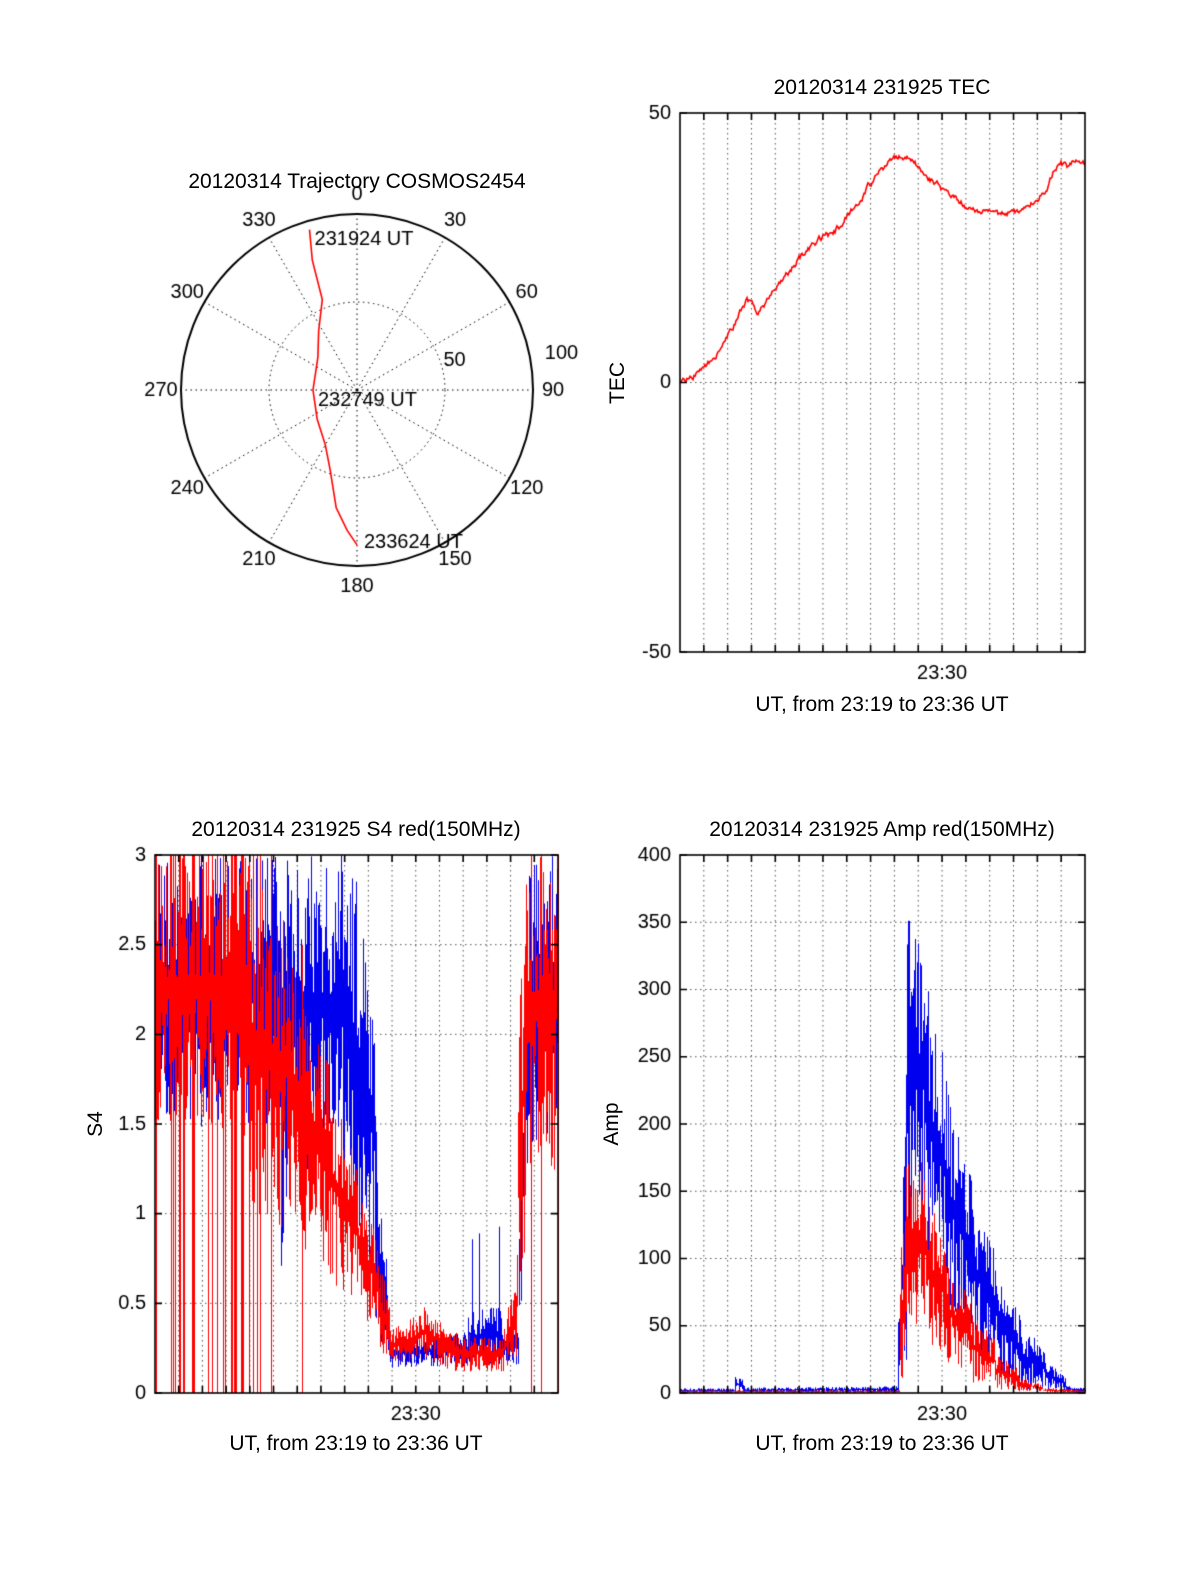  Describe the element at coordinates (356, 1443) in the screenshot. I see `s4-xlabel: UT, from 23:19 to 23:36 UT` at that location.